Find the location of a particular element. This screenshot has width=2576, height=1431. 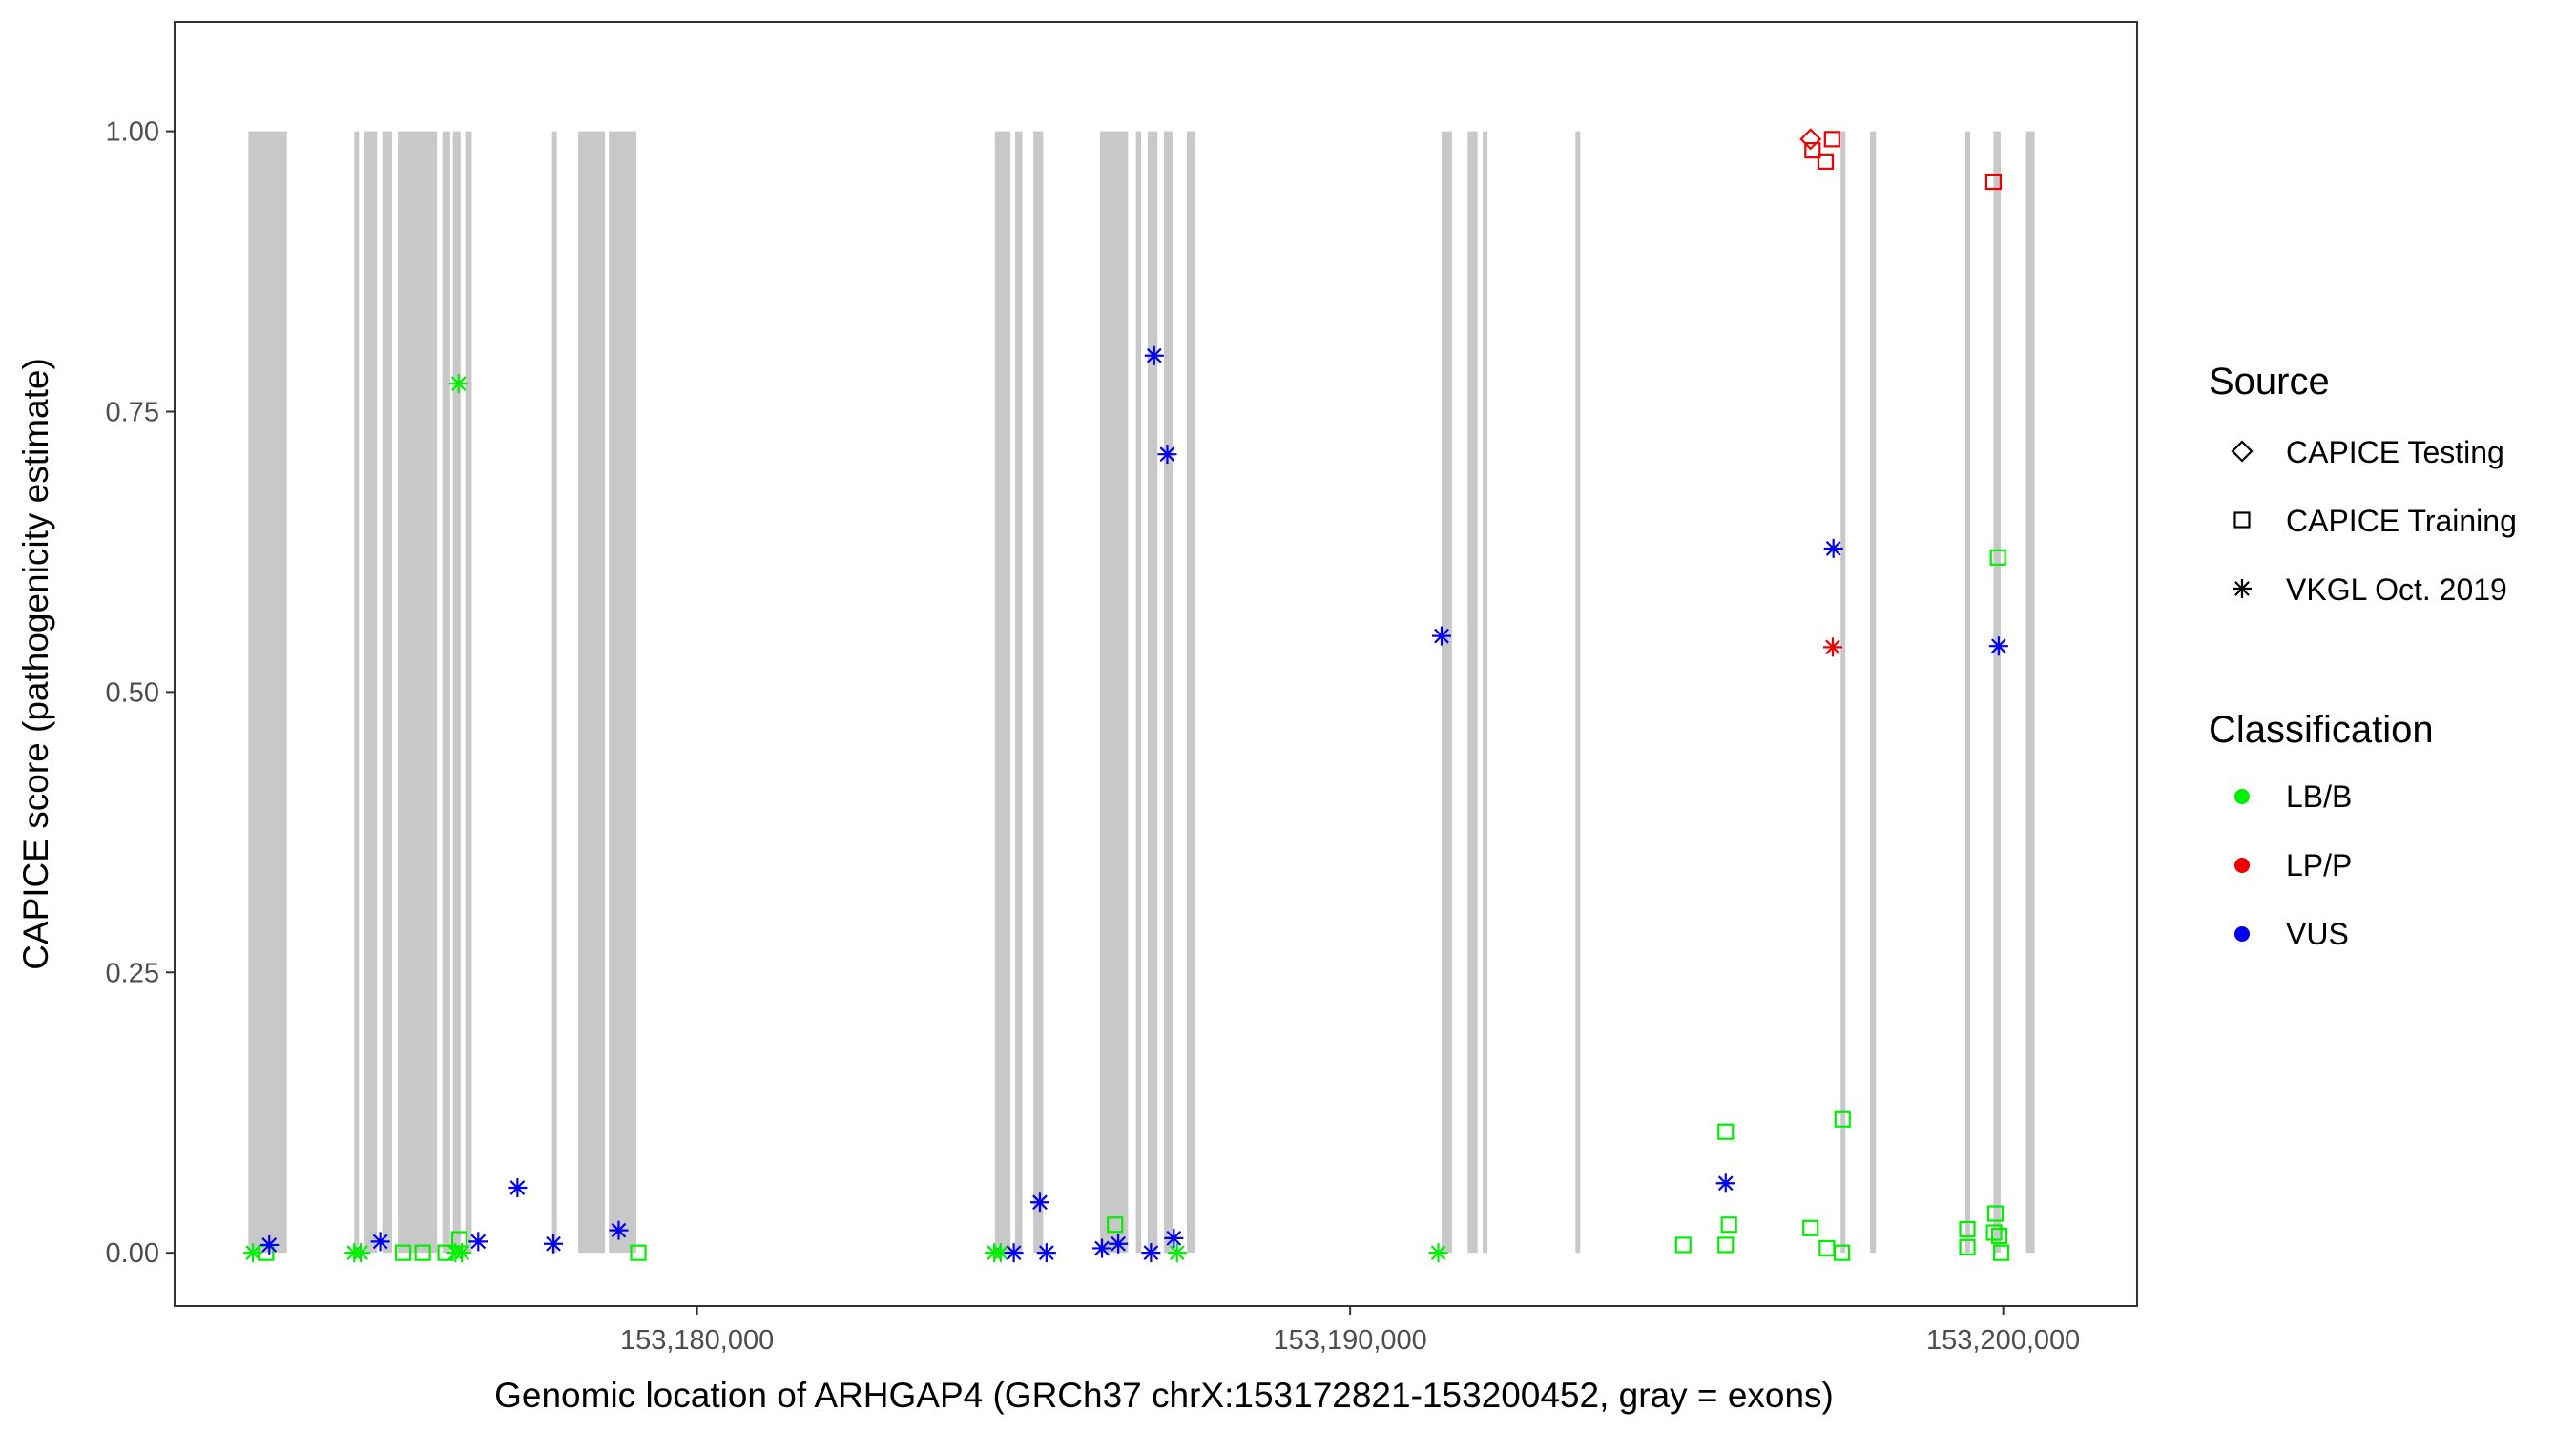

legend-item-capice-testing: CAPICE Testing is located at coordinates (2367, 452).